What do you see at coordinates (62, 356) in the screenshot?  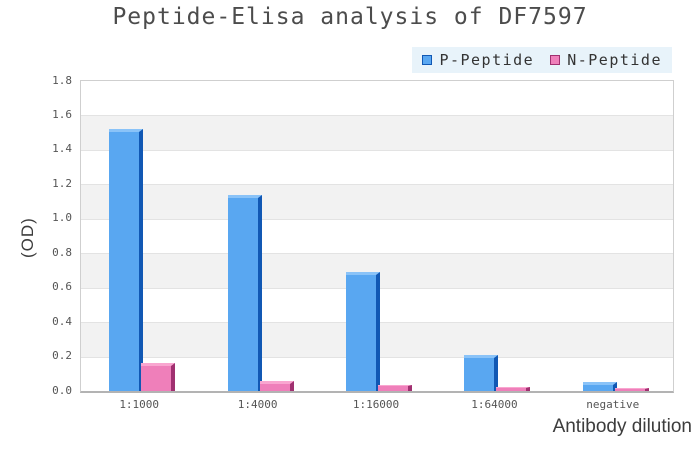 I see `y-tick-label: 0.2` at bounding box center [62, 356].